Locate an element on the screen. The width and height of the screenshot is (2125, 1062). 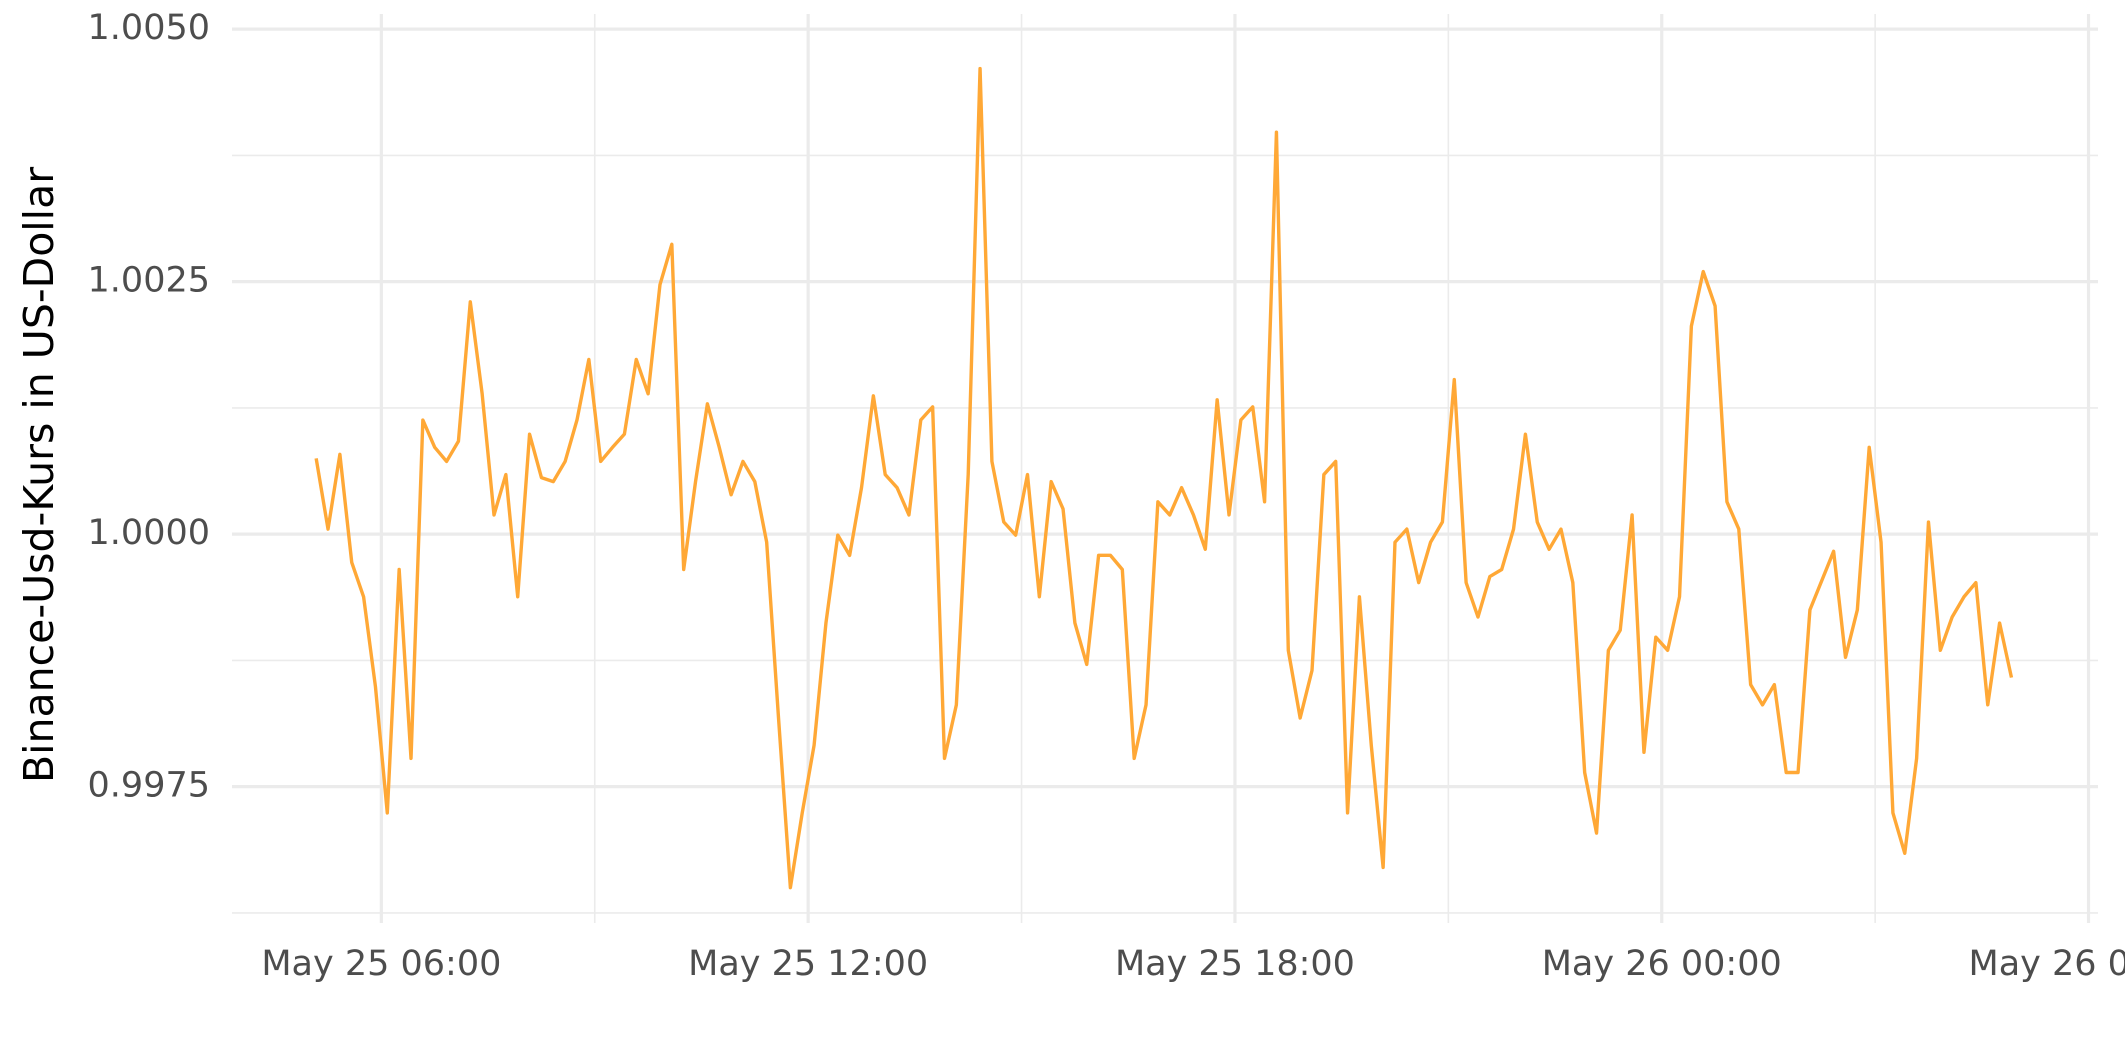
x-tick-label: May 25 06:00 is located at coordinates (381, 964).